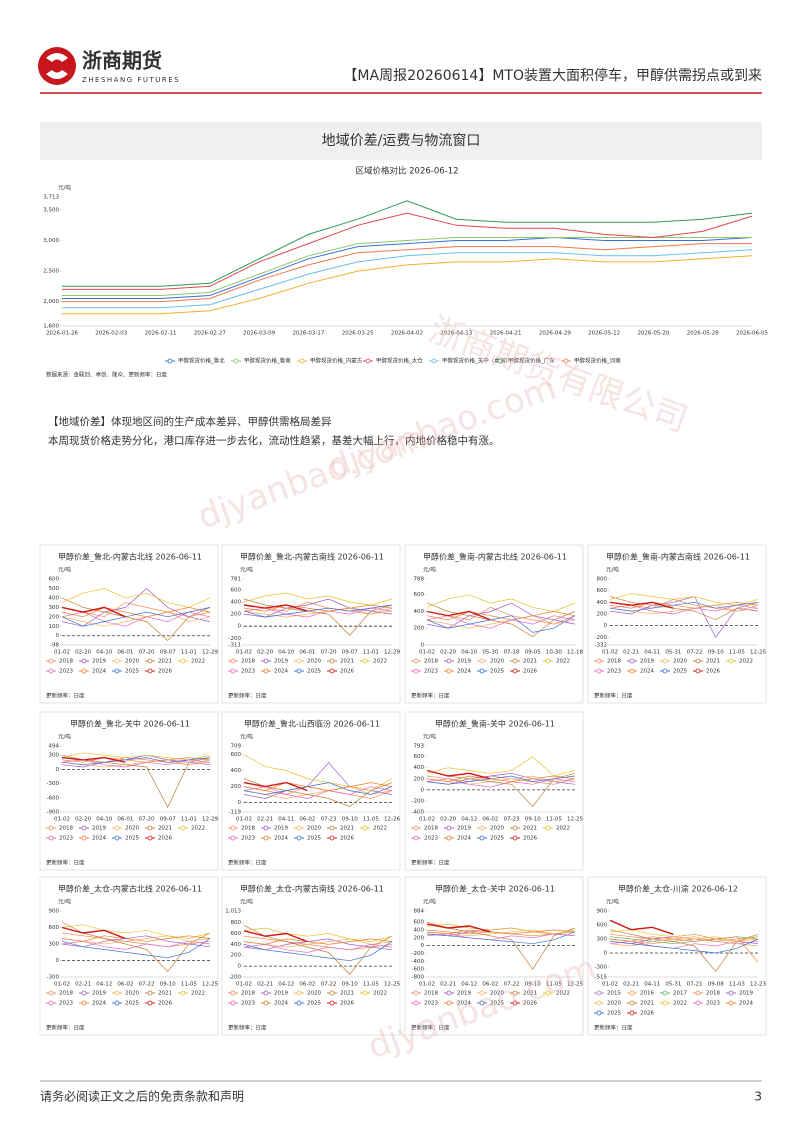  What do you see at coordinates (235, 639) in the screenshot?
I see `y-tick-label: -200` at bounding box center [235, 639].